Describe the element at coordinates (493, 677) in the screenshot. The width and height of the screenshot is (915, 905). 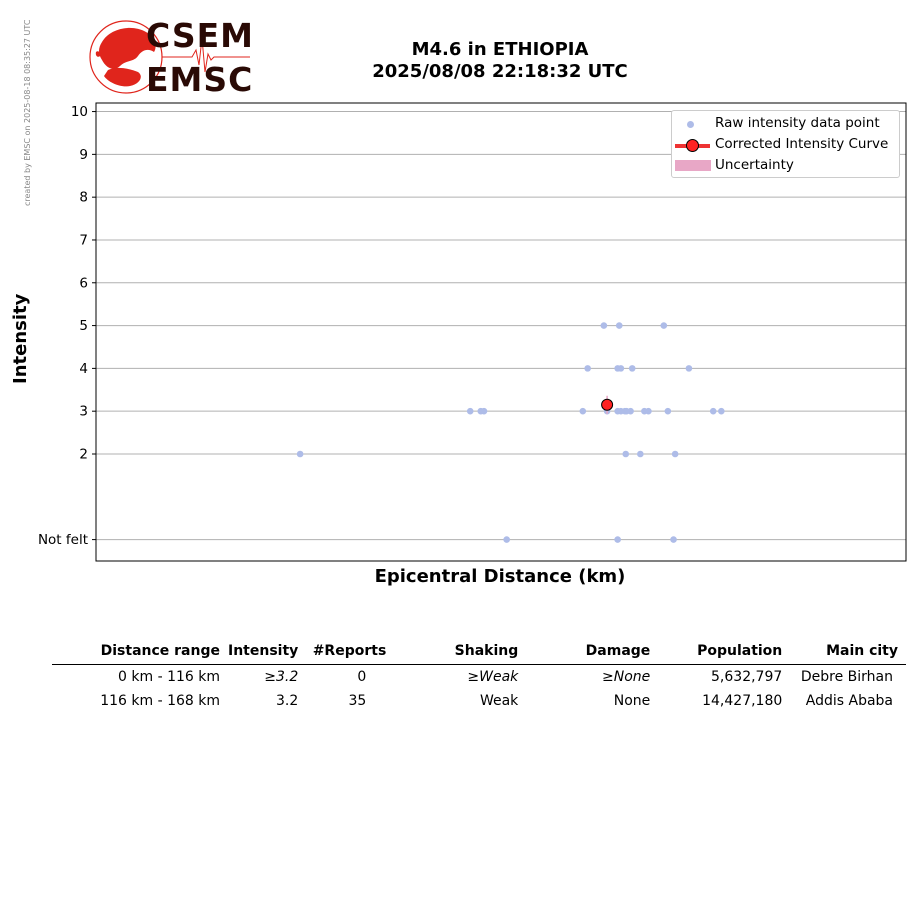
I see `cell-shaking: ≥Weak` at that location.